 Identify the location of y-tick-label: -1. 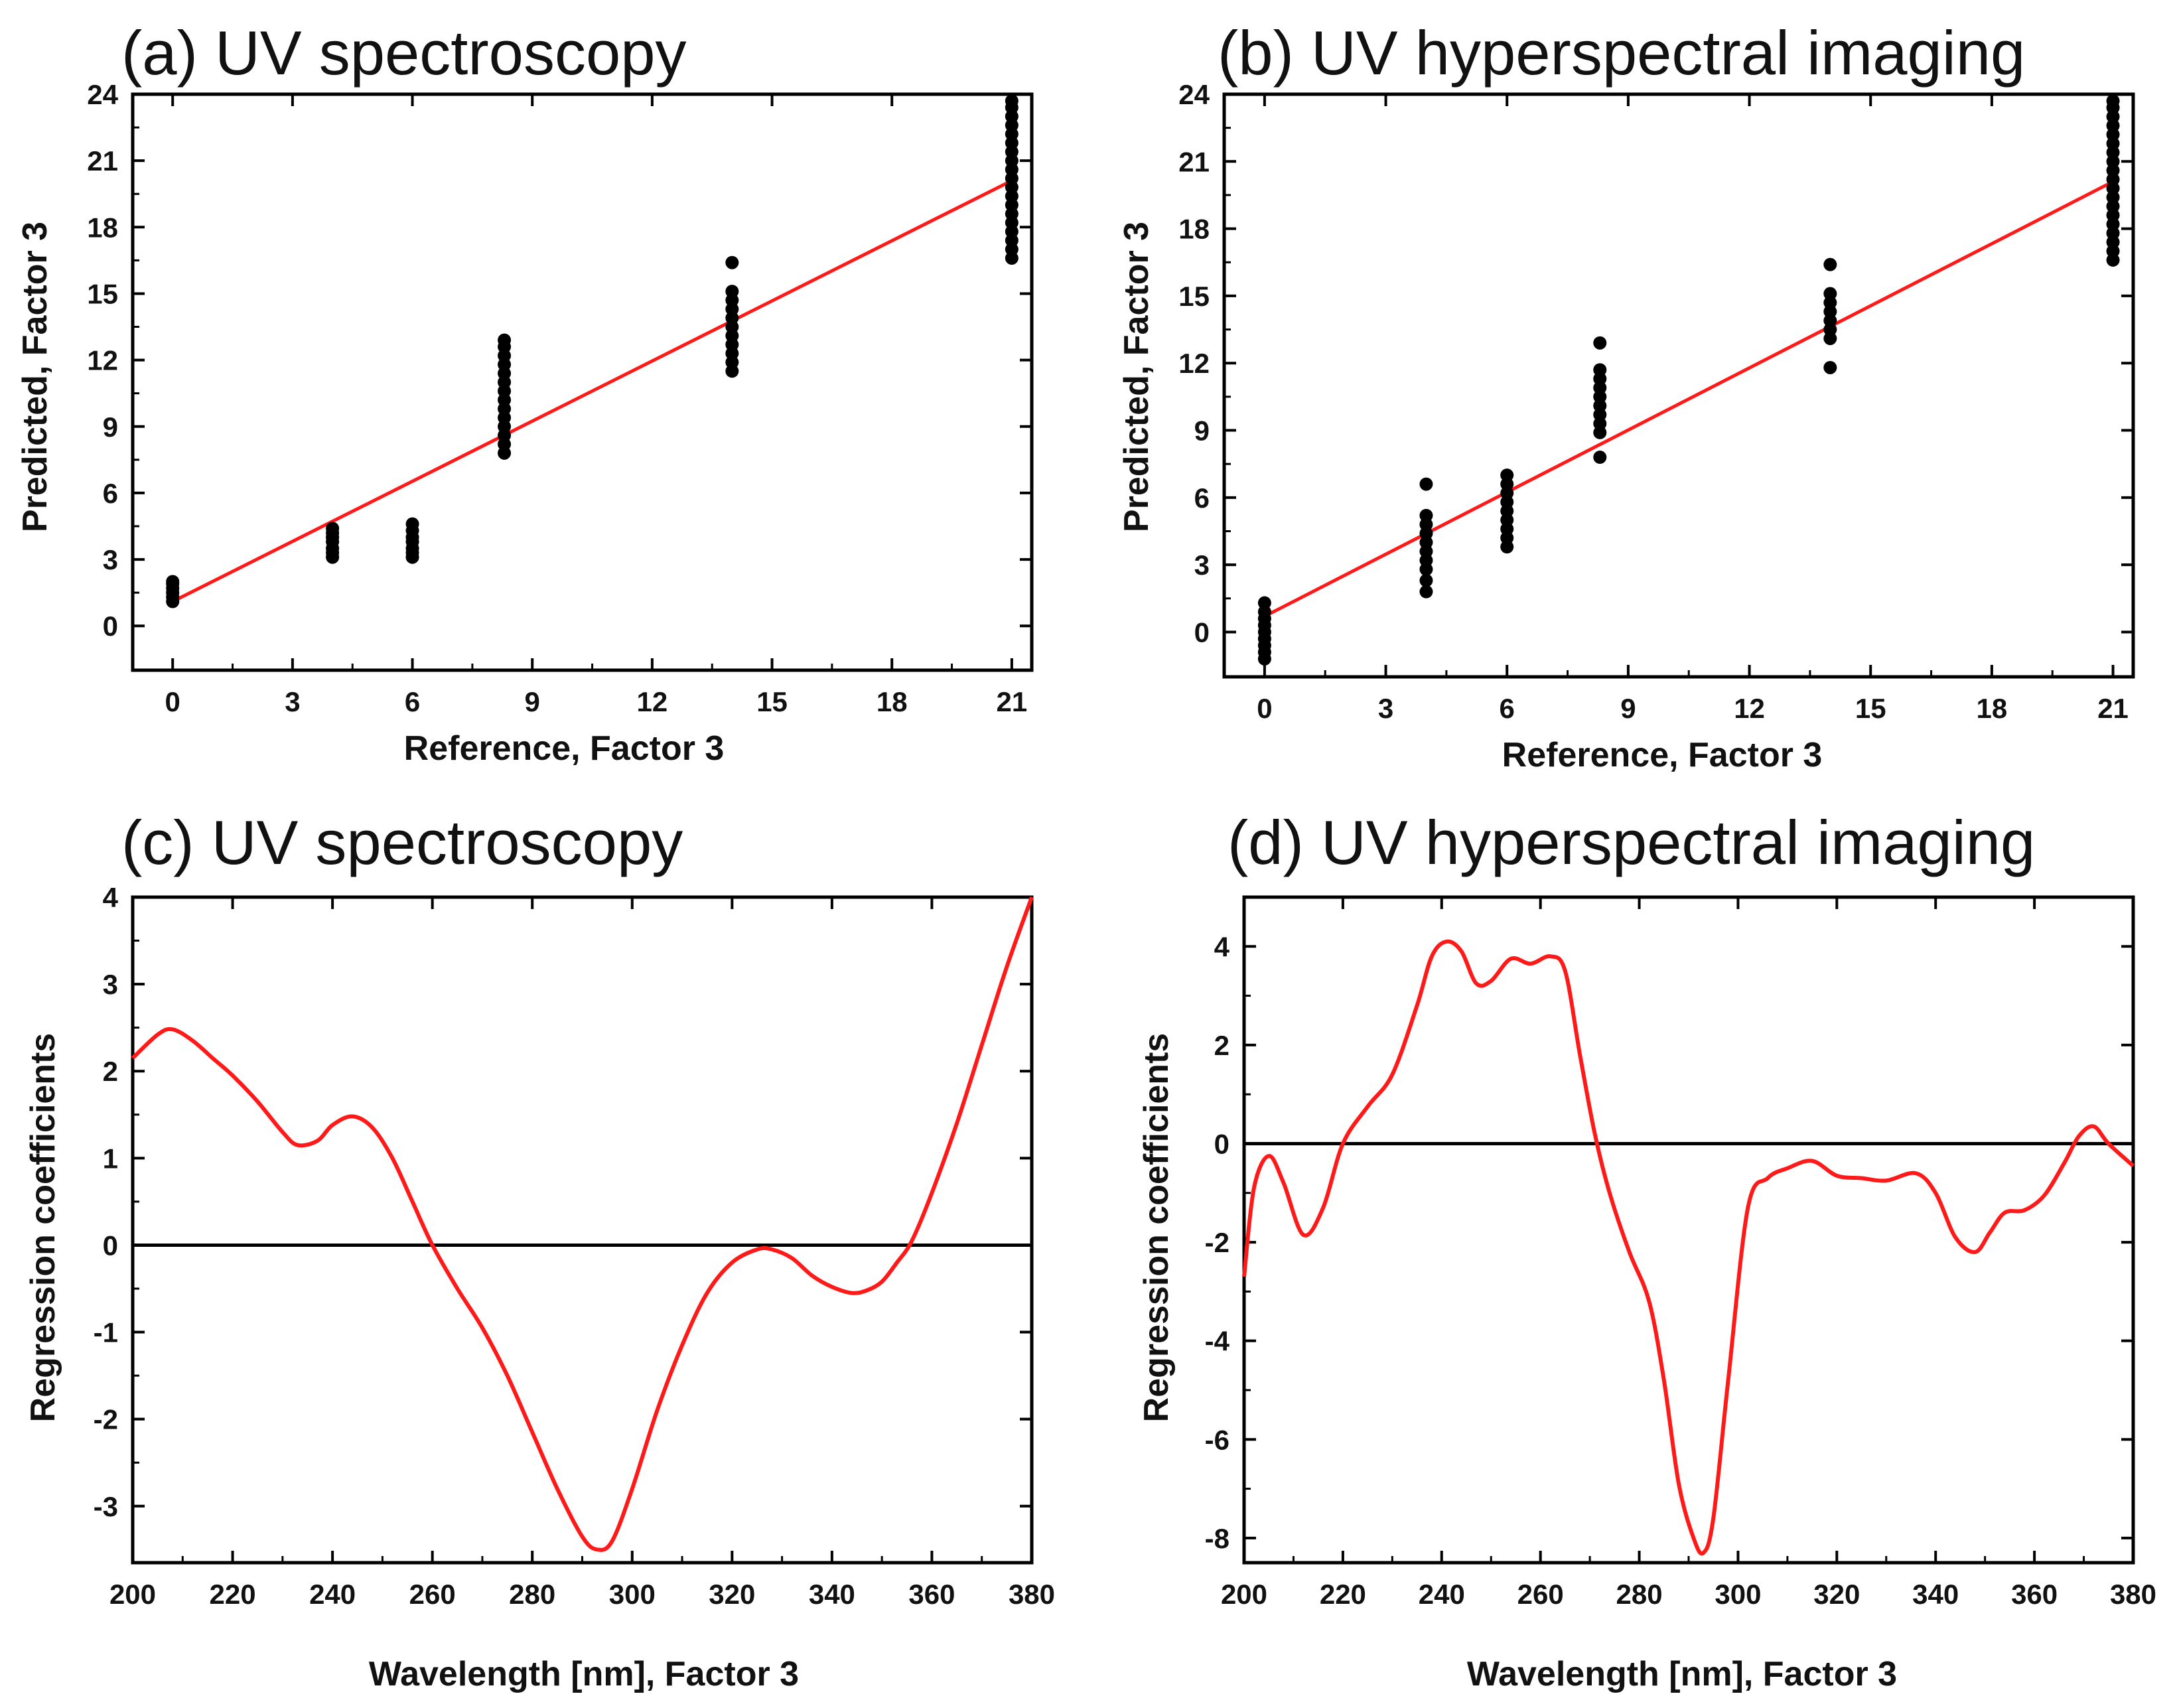
(106, 1332).